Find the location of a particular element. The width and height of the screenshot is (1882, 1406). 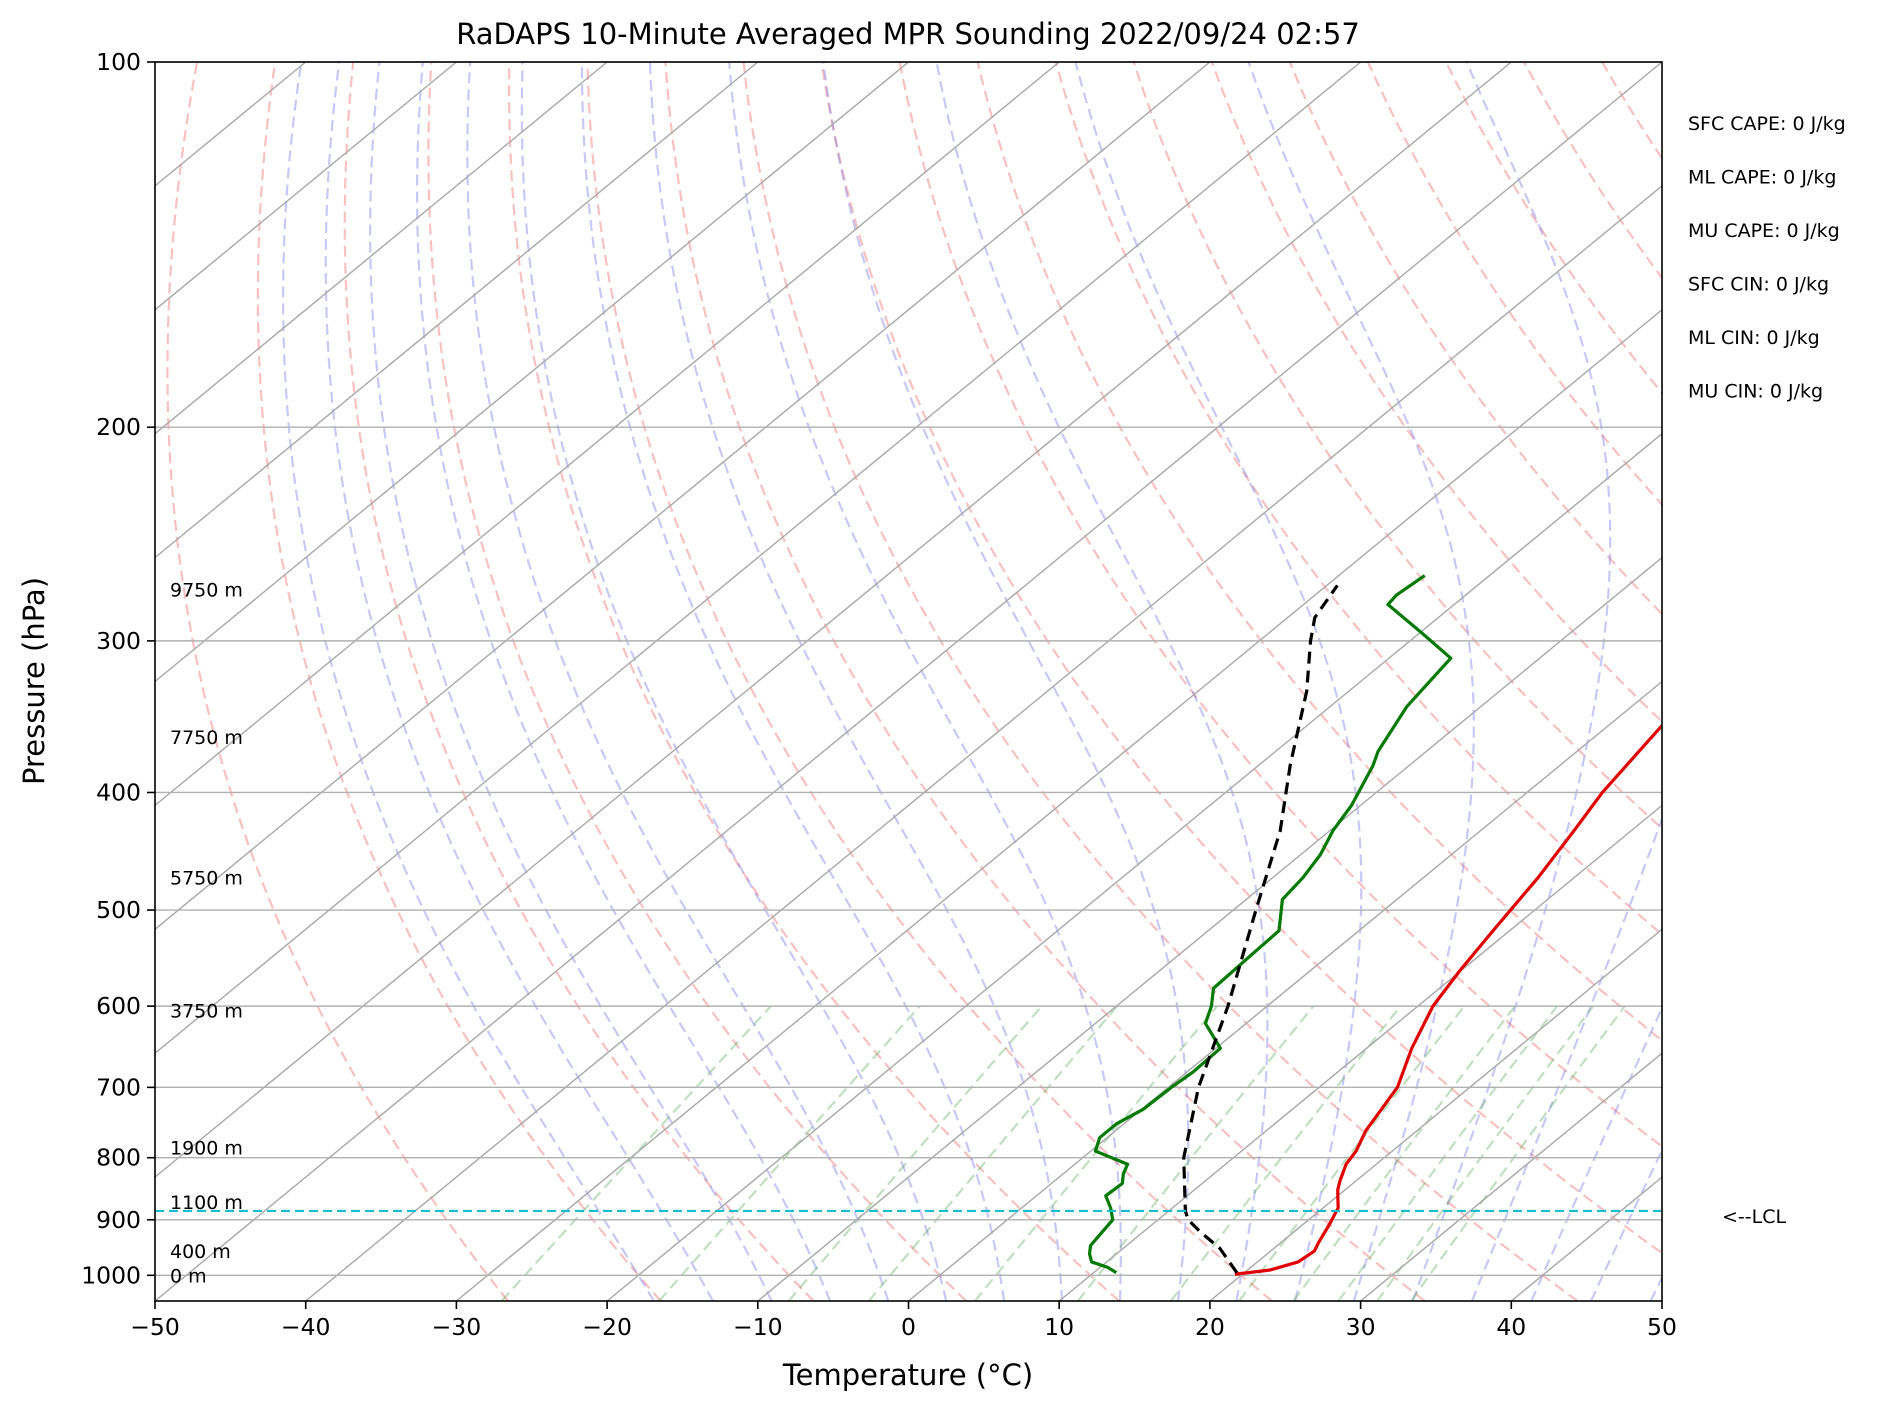

lcl-marker: <--LCL is located at coordinates (970, 1217).